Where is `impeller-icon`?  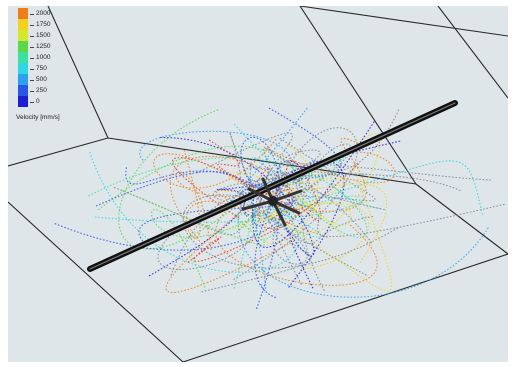 impeller-icon is located at coordinates (272, 202).